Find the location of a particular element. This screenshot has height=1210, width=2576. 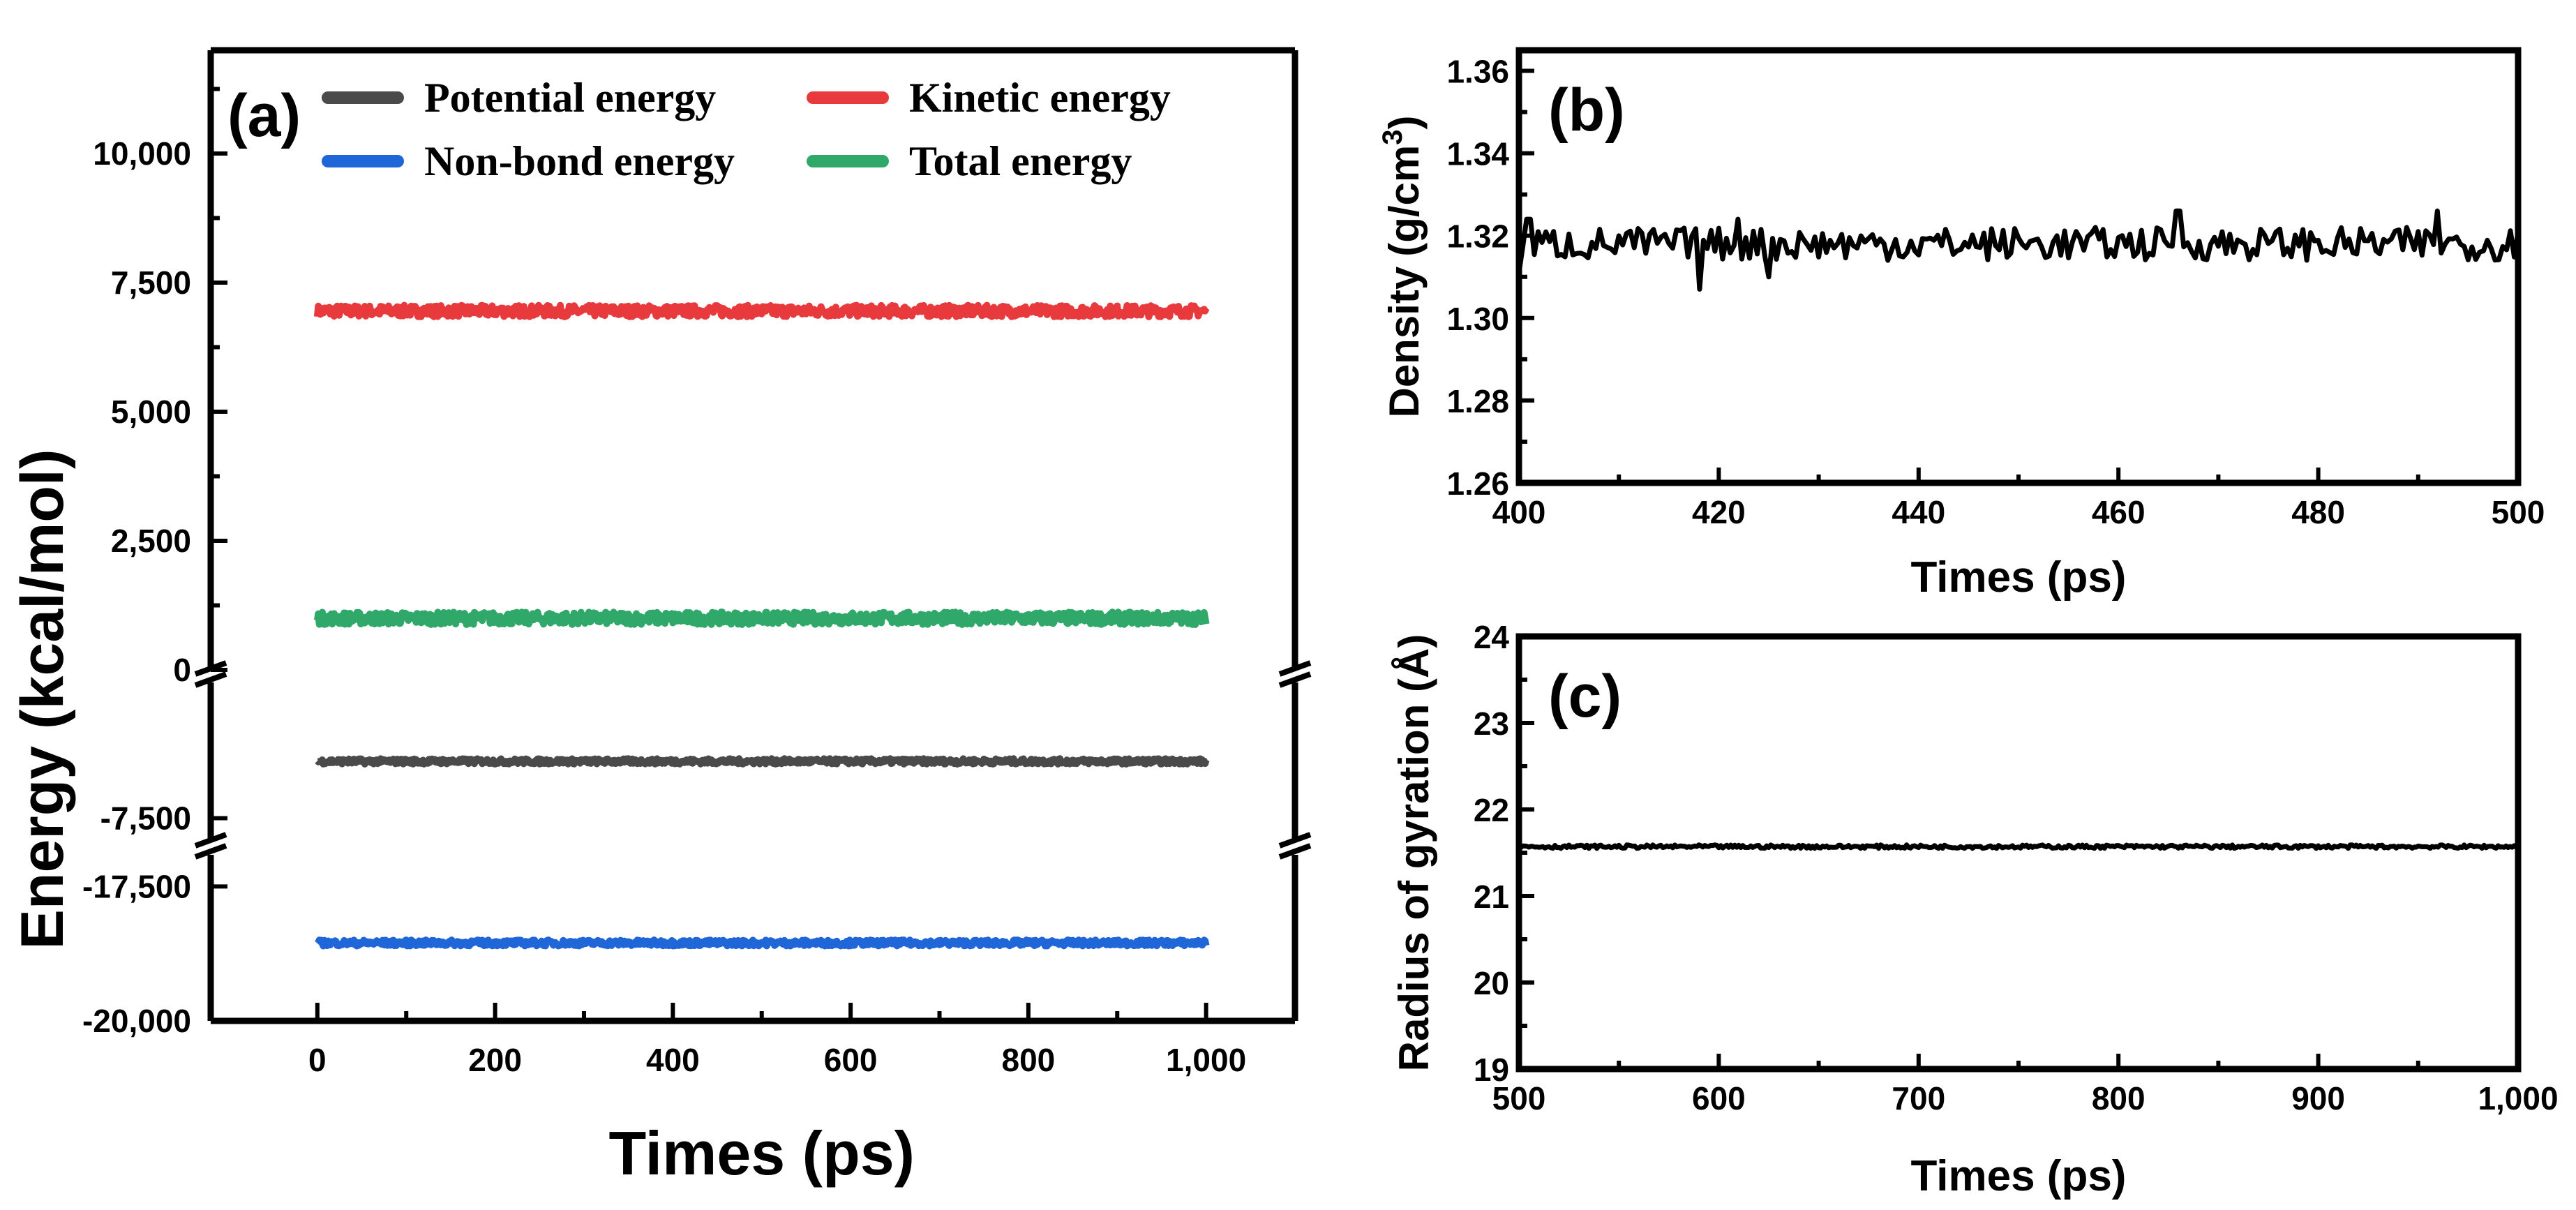

panel-b-frame is located at coordinates (2018, 266).